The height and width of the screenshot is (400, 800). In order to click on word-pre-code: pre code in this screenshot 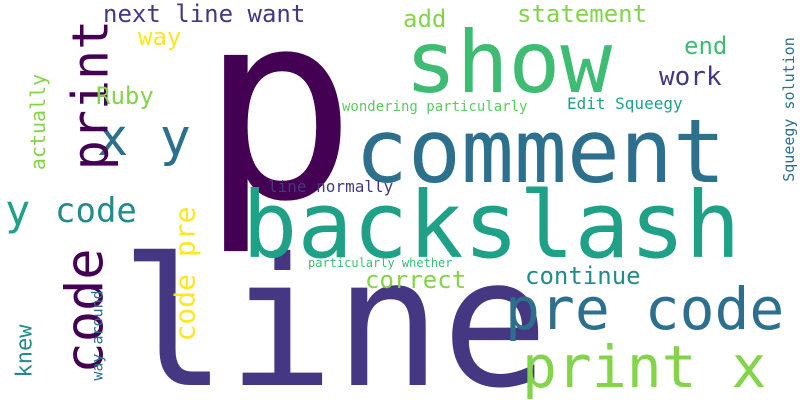, I will do `click(645, 309)`.